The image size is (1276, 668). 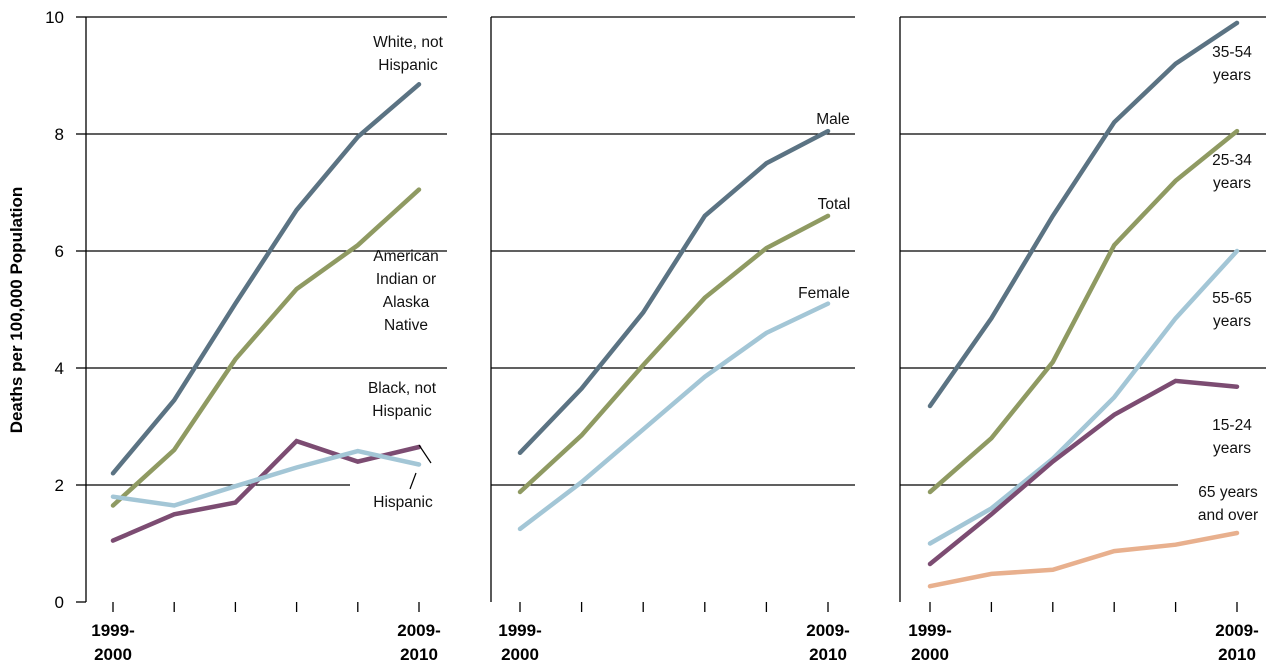 I want to click on series-line-female, so click(x=674, y=416).